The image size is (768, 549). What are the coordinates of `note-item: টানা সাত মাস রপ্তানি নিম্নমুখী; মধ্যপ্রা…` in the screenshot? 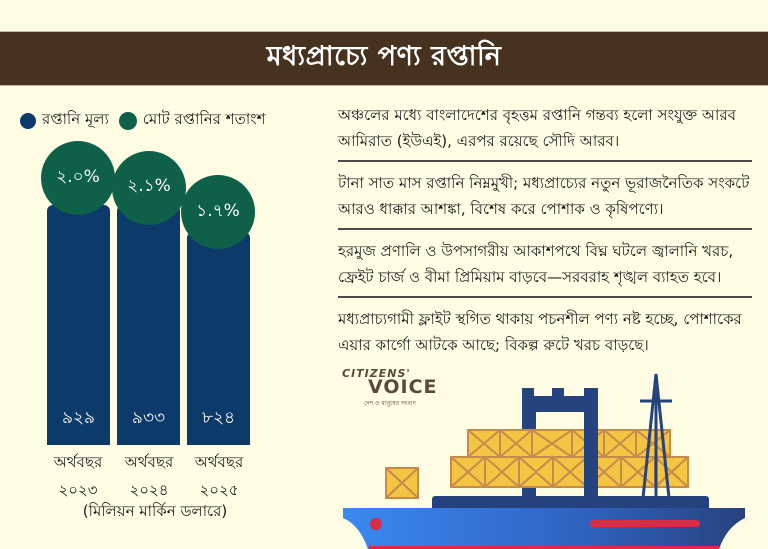 It's located at (545, 196).